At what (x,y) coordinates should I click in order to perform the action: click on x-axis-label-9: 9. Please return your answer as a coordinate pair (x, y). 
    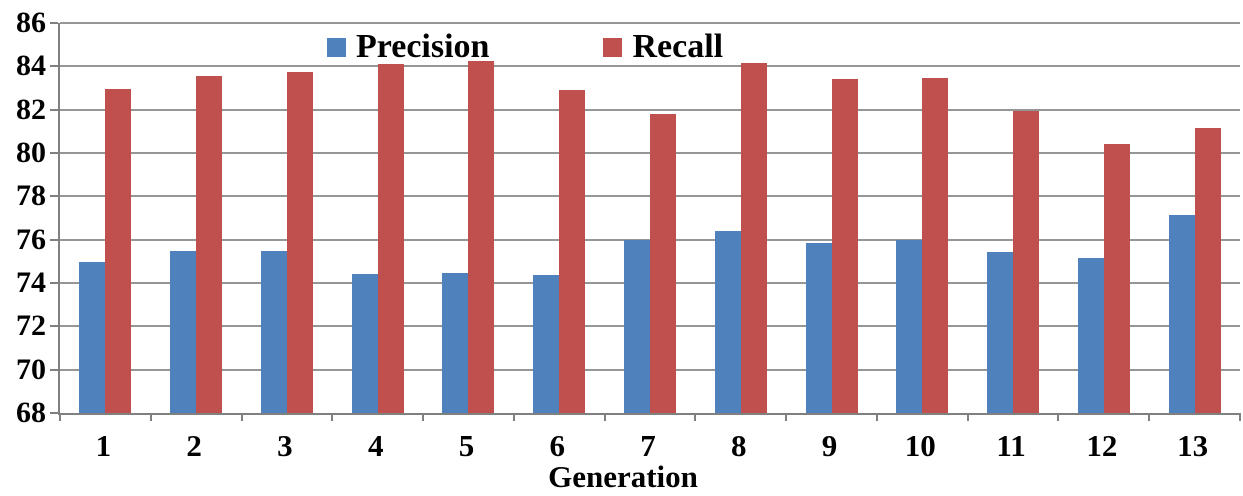
    Looking at the image, I should click on (829, 445).